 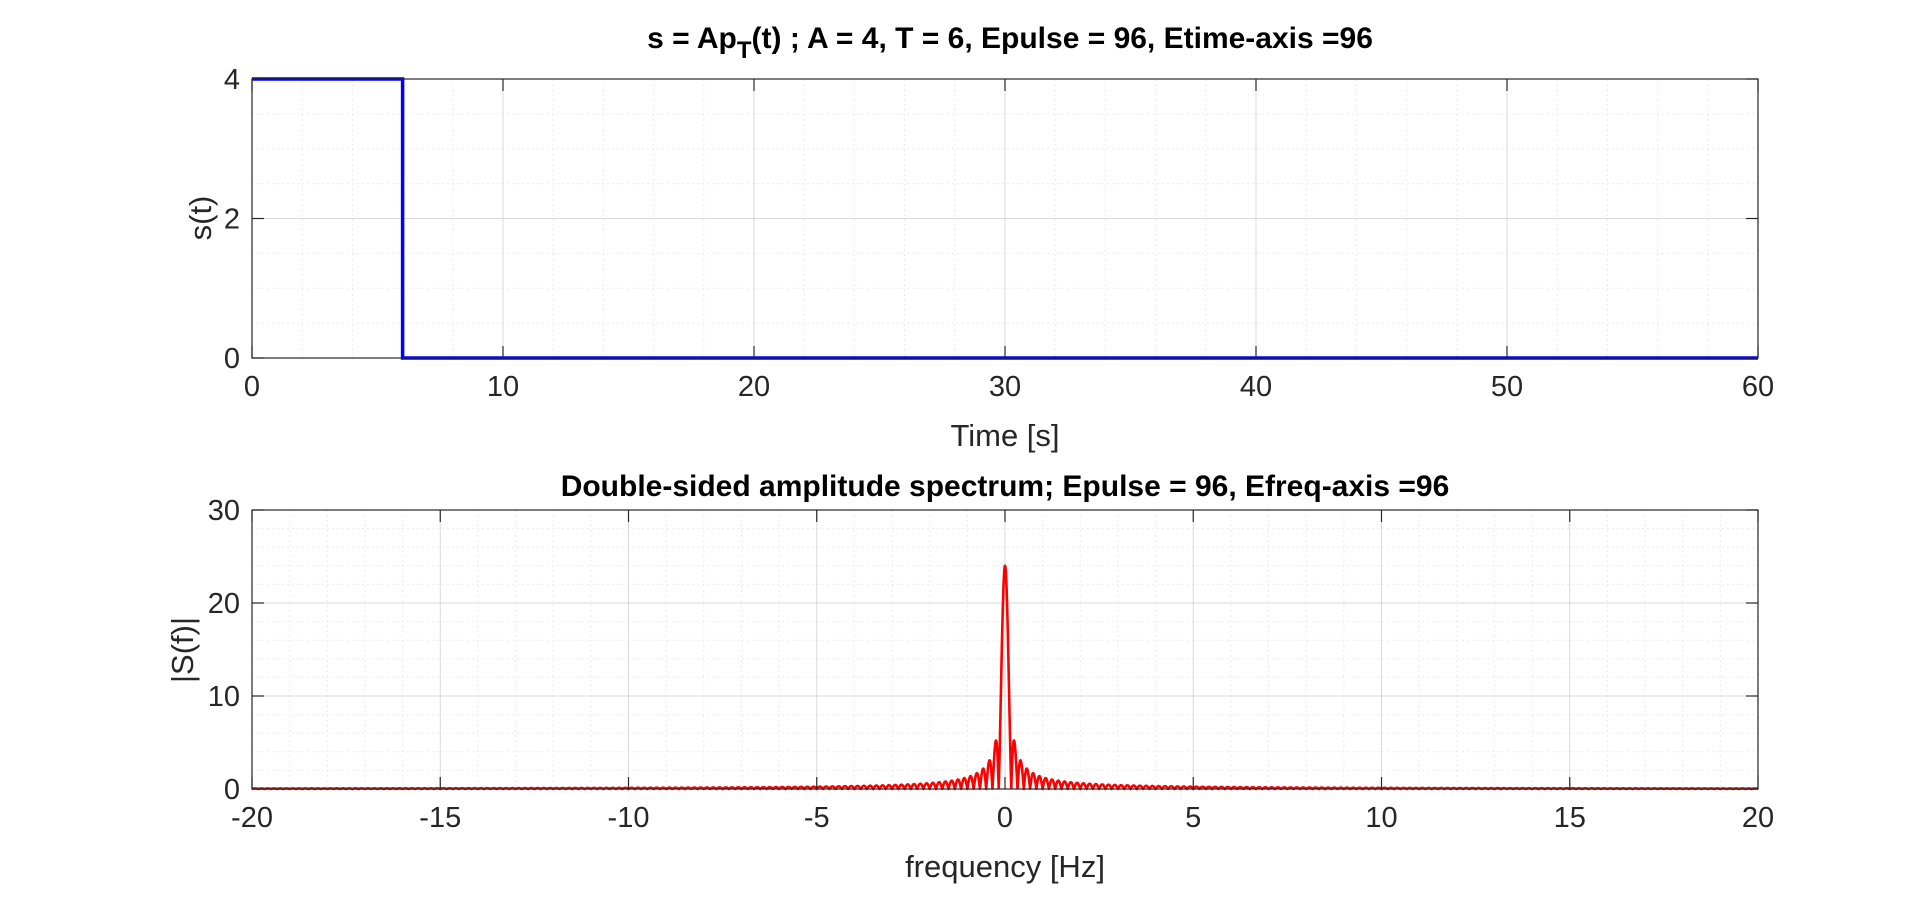 What do you see at coordinates (1256, 387) in the screenshot?
I see `time-x-tick-label: 40` at bounding box center [1256, 387].